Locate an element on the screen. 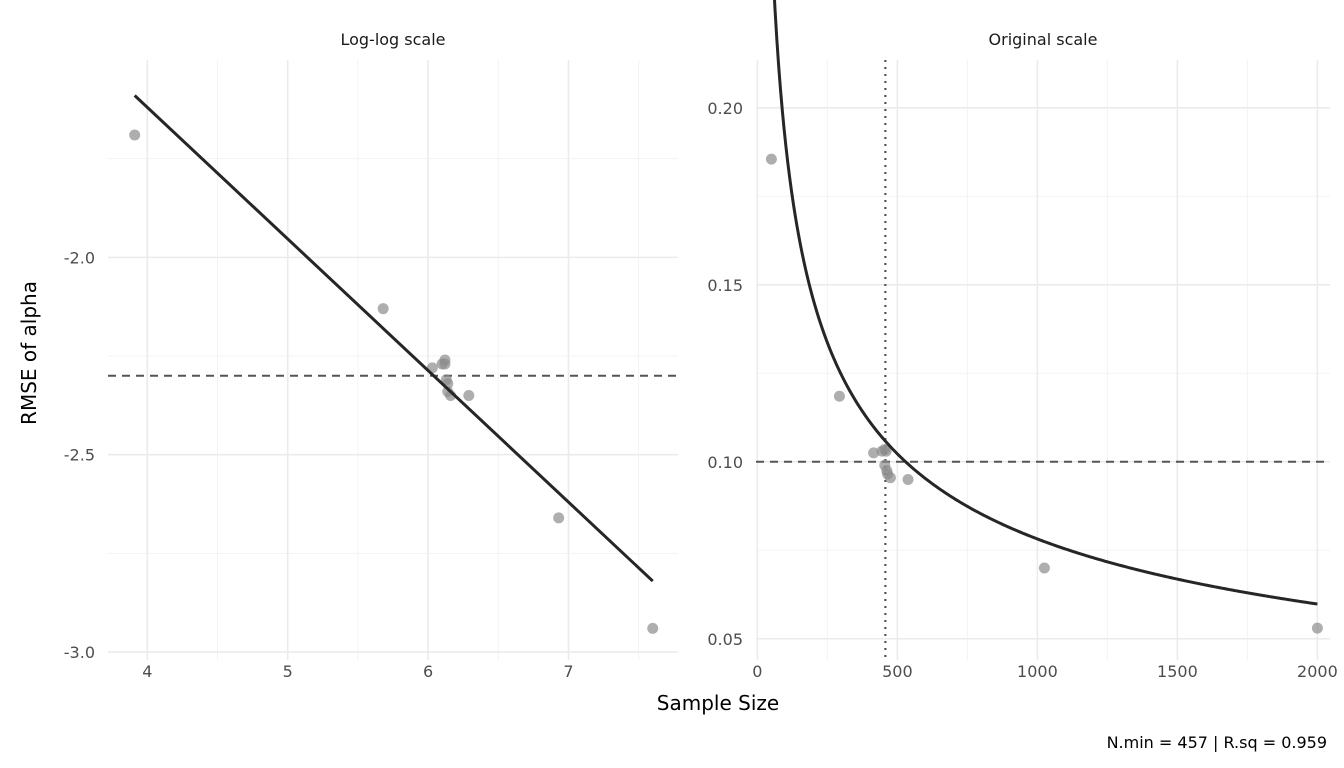 This screenshot has width=1344, height=768. x-tick-label-log-log-1: 5 is located at coordinates (288, 671).